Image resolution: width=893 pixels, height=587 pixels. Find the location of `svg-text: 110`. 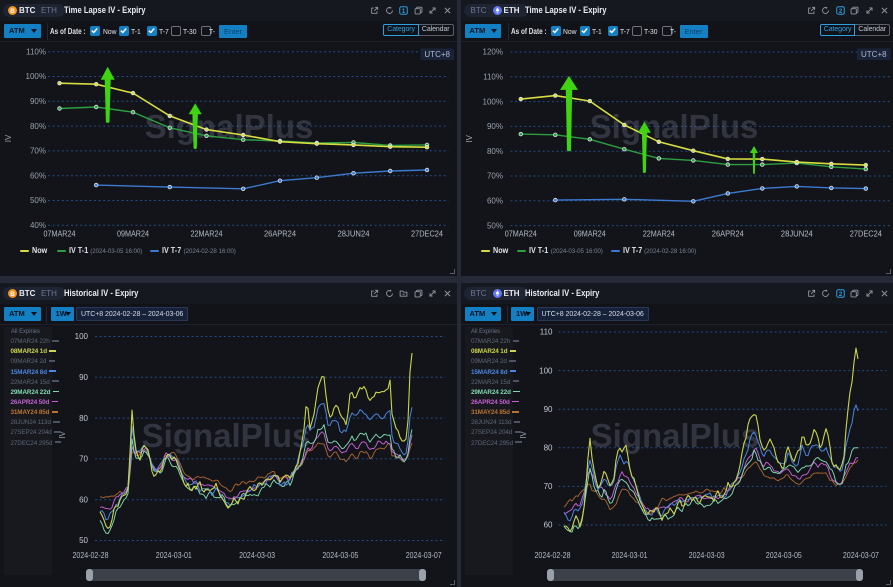

svg-text: 110 is located at coordinates (545, 332).